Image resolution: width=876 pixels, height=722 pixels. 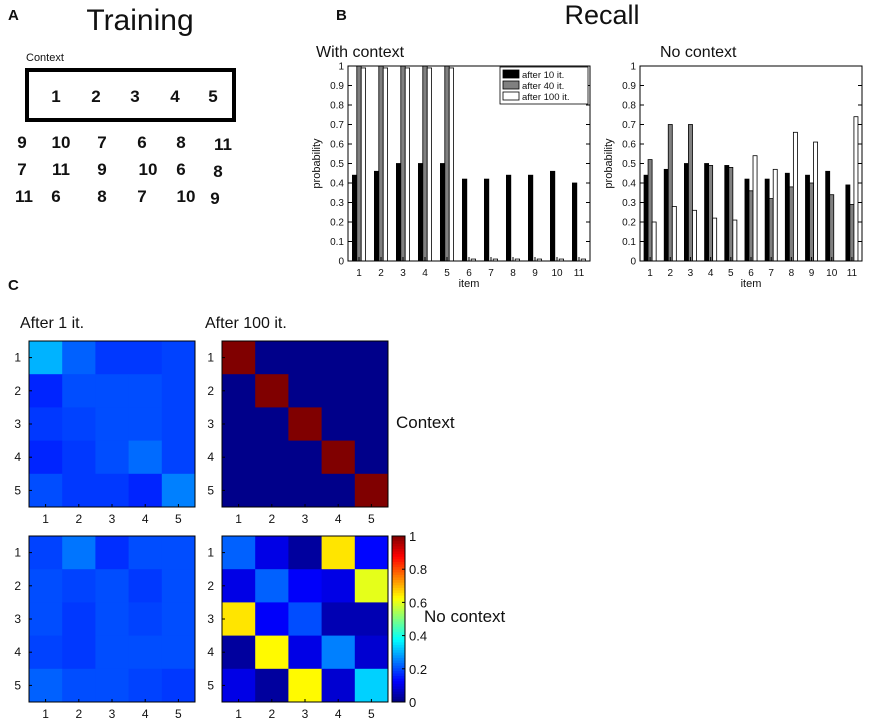 What do you see at coordinates (180, 142) in the screenshot?
I see `training-cell: 8` at bounding box center [180, 142].